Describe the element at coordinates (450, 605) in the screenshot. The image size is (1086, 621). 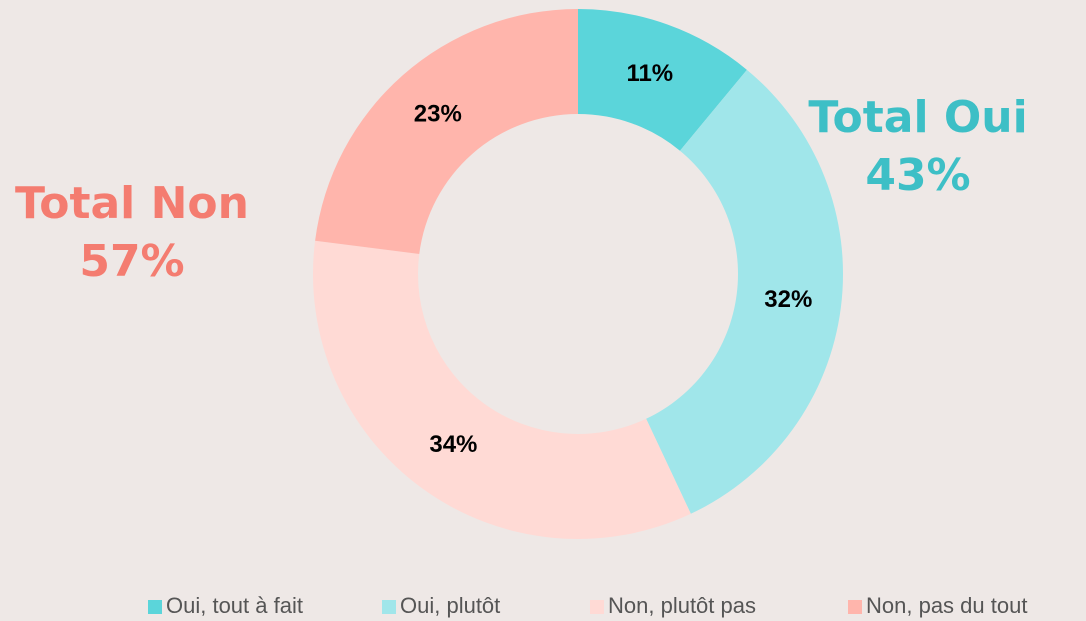
I see `legend-label: Oui, plutôt` at that location.